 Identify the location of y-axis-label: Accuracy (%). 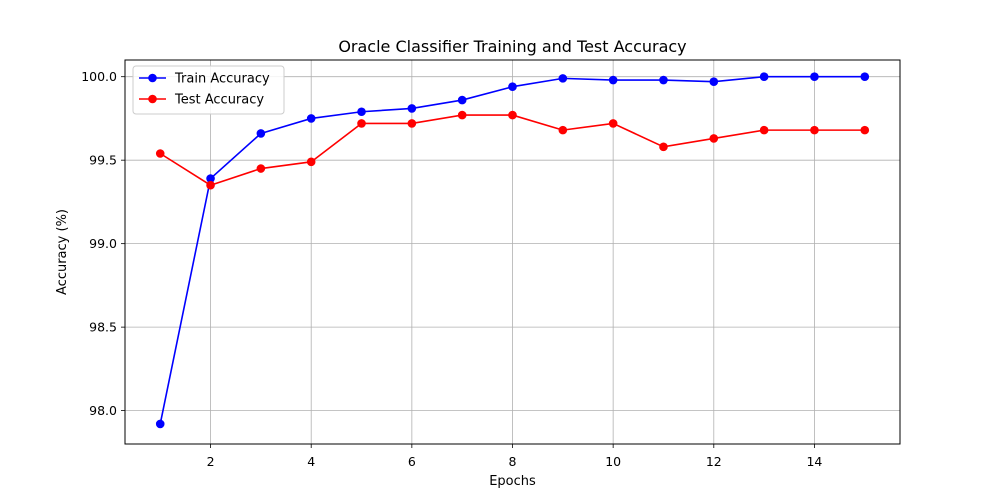
(62, 252).